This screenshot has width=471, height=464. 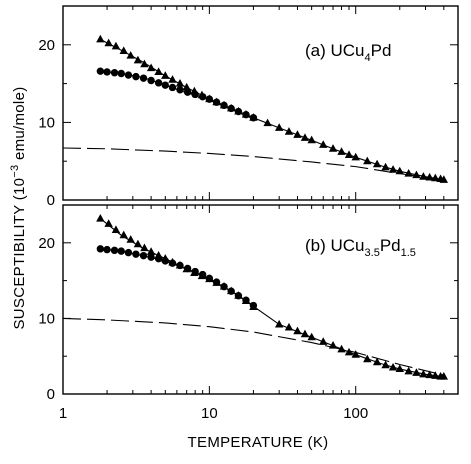 I want to click on x-tick-label: 100, so click(x=355, y=413).